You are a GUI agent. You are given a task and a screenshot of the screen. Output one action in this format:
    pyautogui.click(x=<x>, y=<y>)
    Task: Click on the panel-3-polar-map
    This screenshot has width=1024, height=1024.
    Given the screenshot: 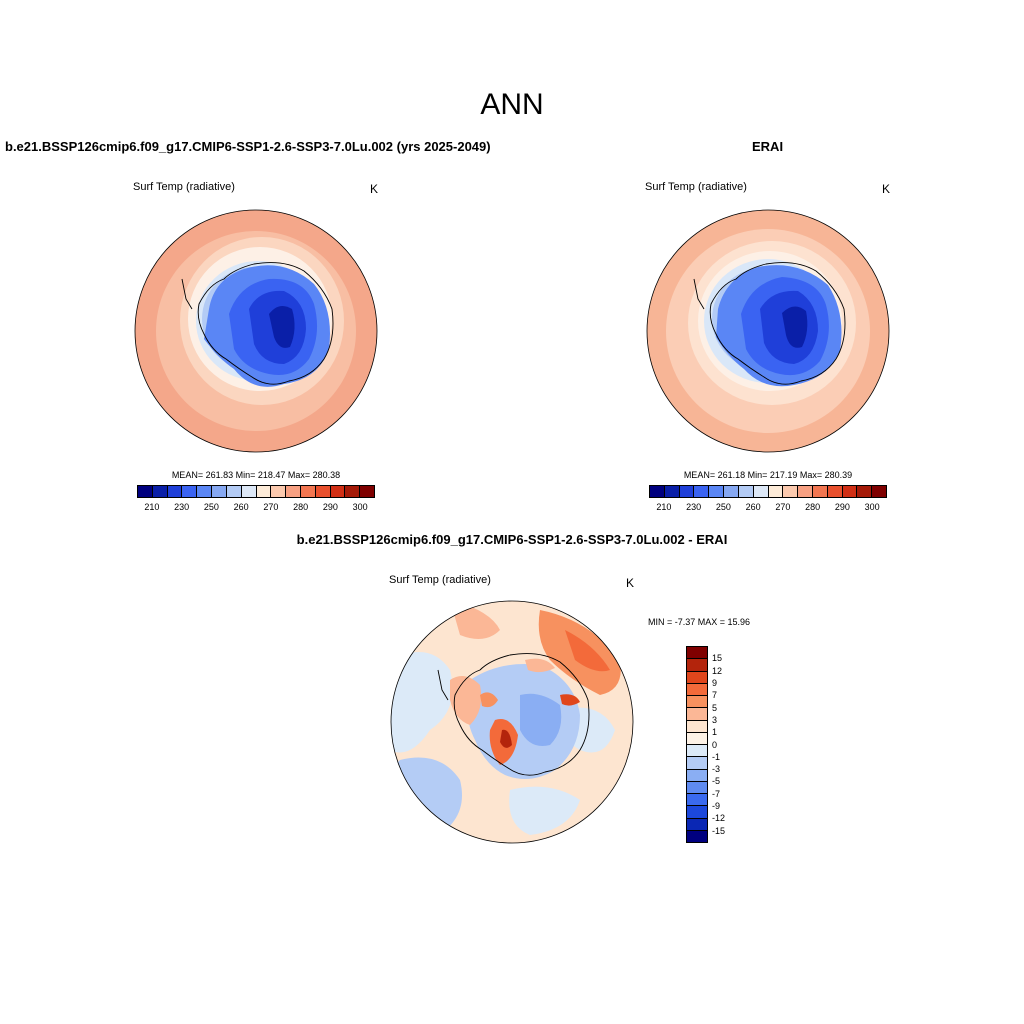 What is the action you would take?
    pyautogui.click(x=512, y=722)
    